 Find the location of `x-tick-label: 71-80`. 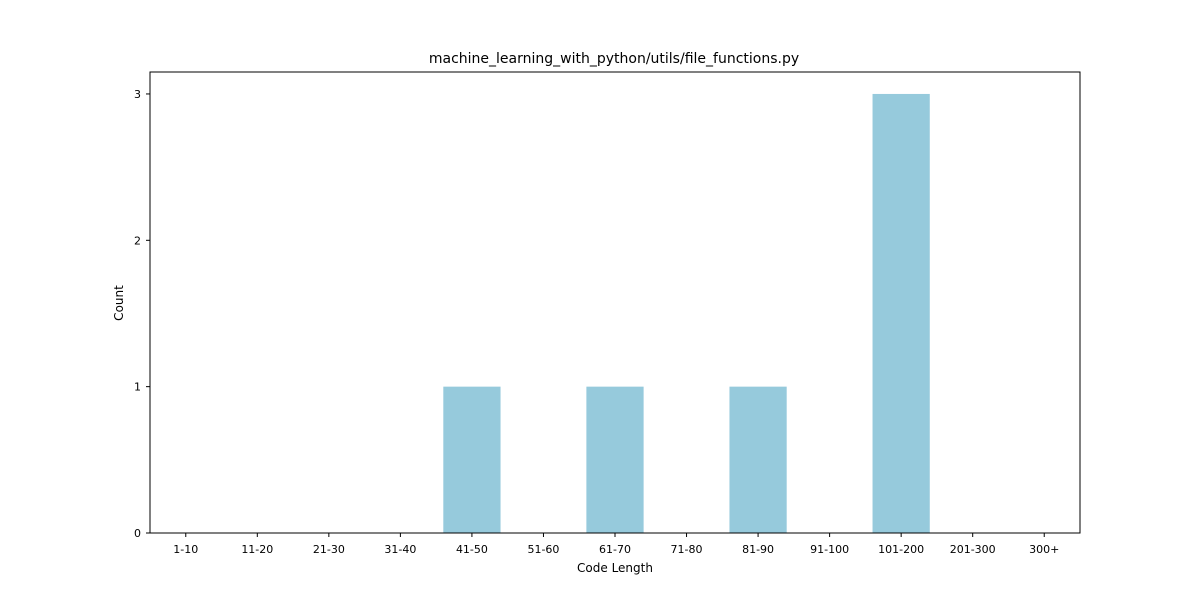

x-tick-label: 71-80 is located at coordinates (687, 549).